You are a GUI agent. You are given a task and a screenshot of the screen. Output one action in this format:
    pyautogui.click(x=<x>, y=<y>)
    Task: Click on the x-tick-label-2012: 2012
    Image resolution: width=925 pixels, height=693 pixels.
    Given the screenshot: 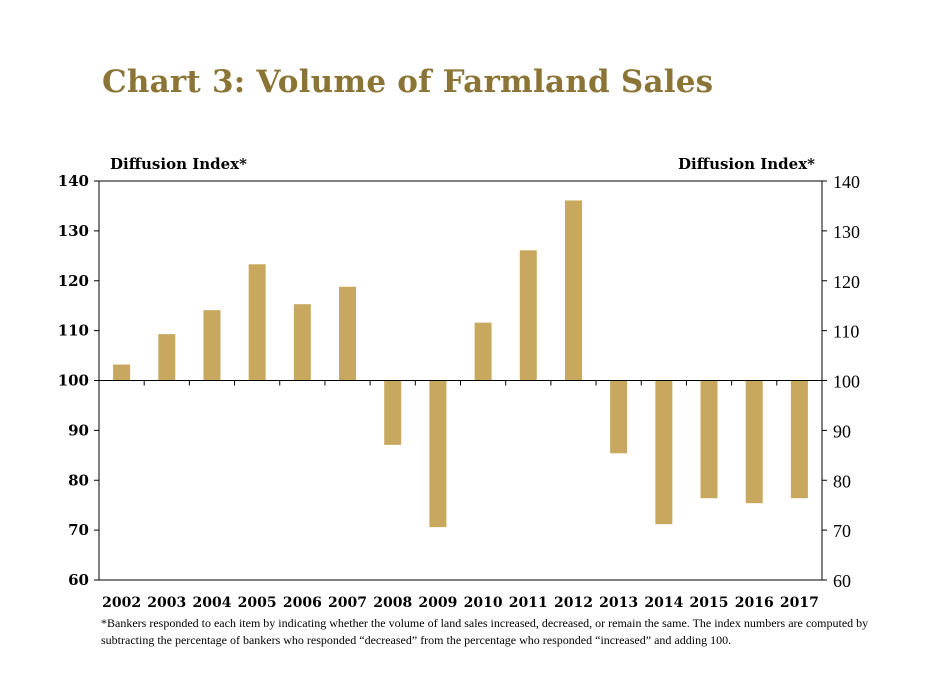 What is the action you would take?
    pyautogui.click(x=573, y=603)
    